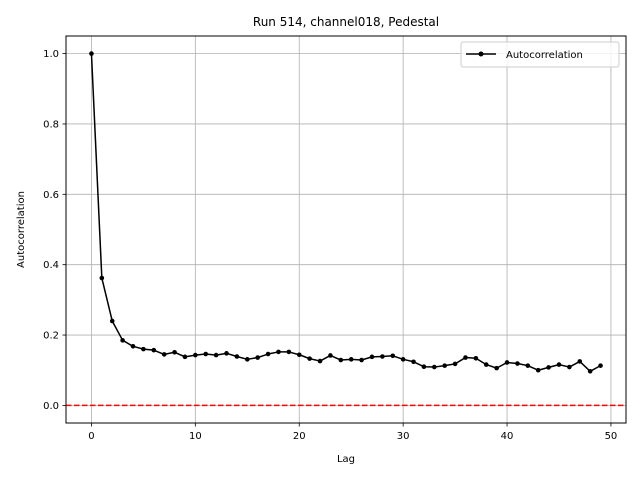  I want to click on x-axis-label: Lag, so click(346, 459).